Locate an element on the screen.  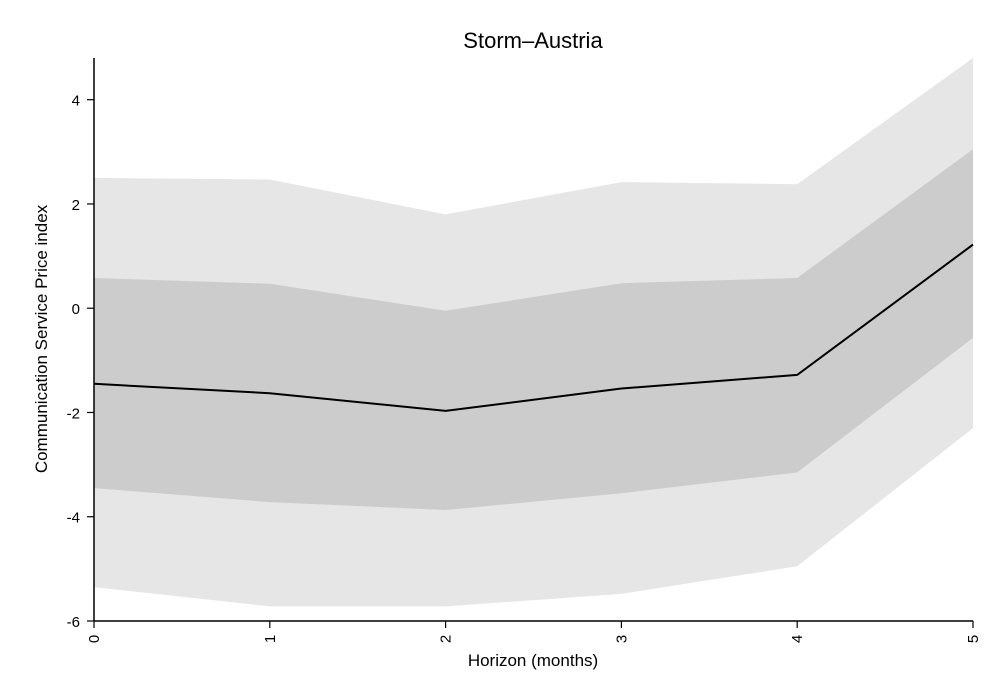
y-tick-label: 4 is located at coordinates (76, 101).